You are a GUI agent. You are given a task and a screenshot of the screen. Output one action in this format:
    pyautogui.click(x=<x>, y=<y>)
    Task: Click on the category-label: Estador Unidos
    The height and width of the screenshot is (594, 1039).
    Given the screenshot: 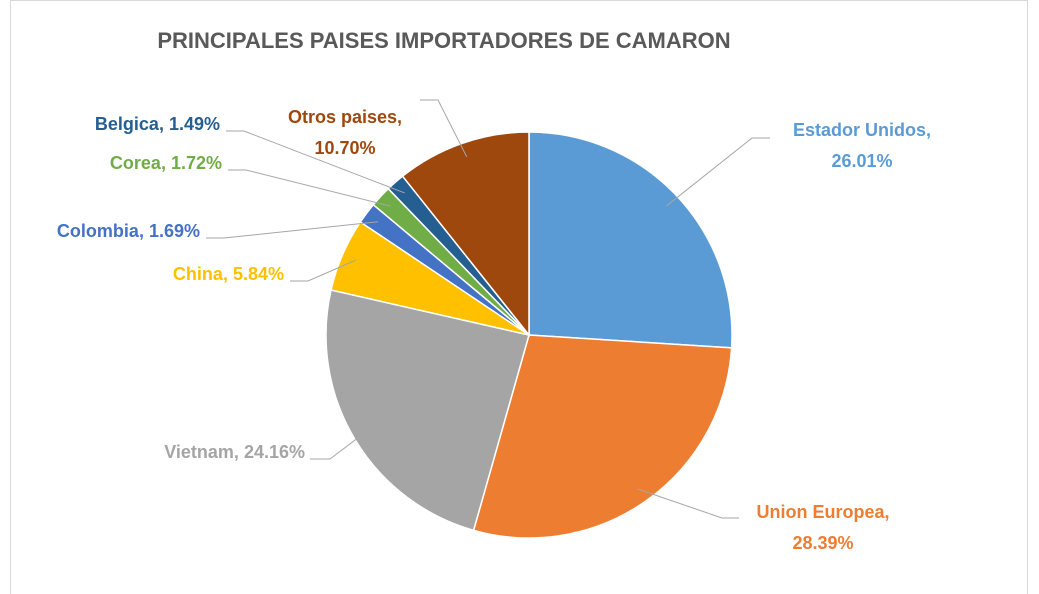 What is the action you would take?
    pyautogui.click(x=859, y=130)
    